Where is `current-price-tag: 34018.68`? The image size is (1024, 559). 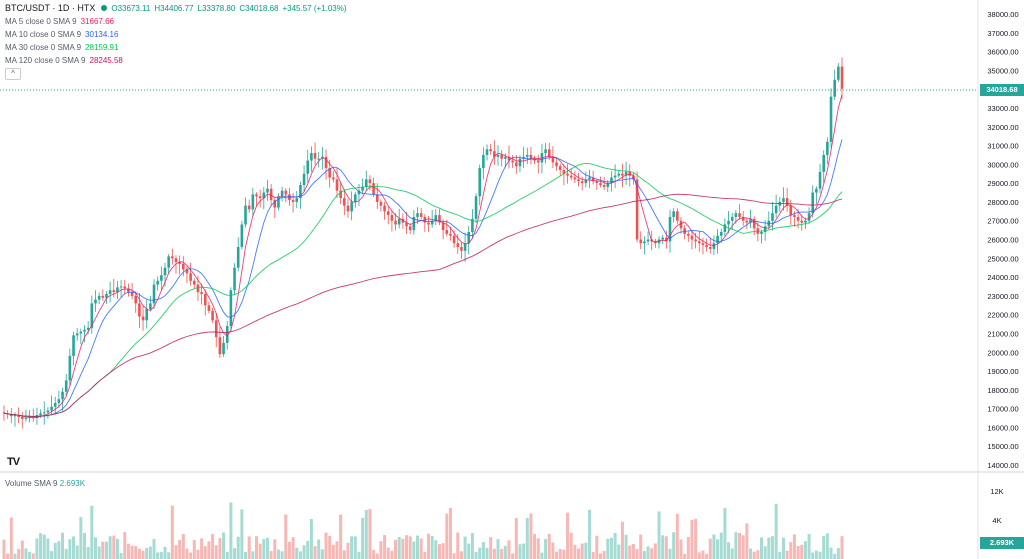
current-price-tag: 34018.68 is located at coordinates (1002, 90).